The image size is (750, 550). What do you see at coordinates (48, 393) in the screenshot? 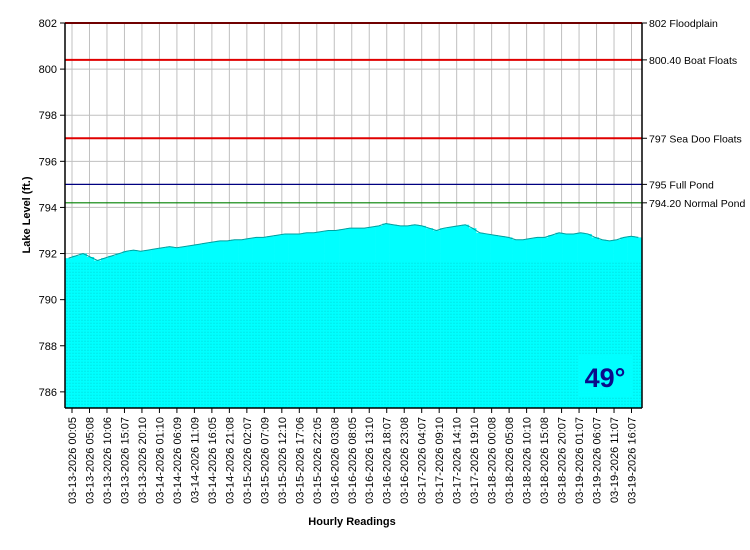
I see `y-tick-label: 786` at bounding box center [48, 393].